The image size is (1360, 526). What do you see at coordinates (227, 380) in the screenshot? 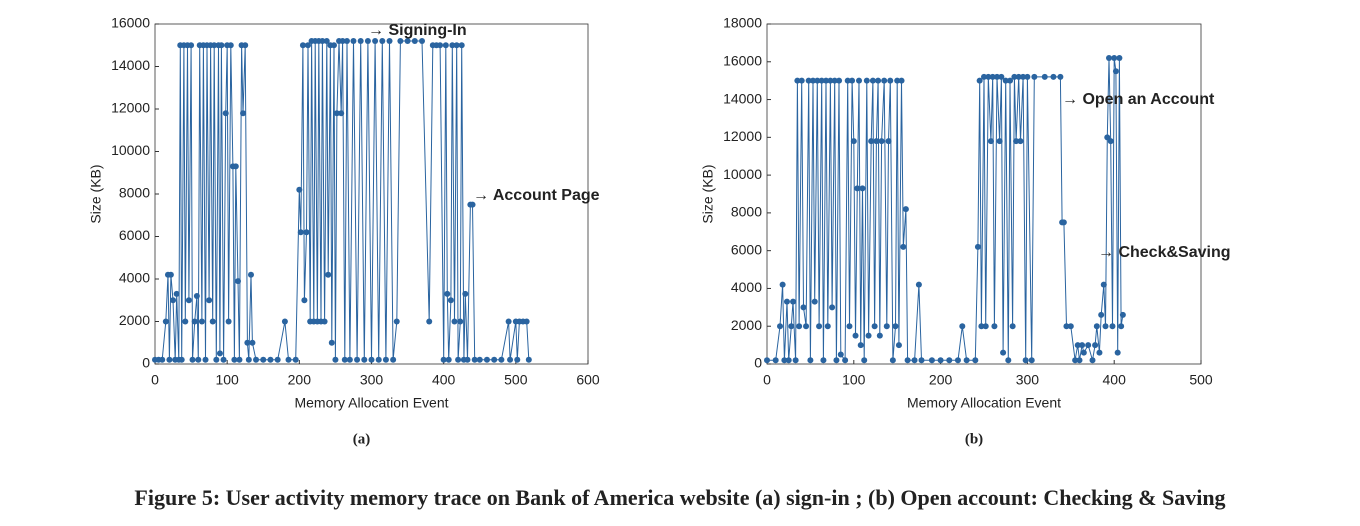
I see `x-tick-label: 100` at bounding box center [227, 380].